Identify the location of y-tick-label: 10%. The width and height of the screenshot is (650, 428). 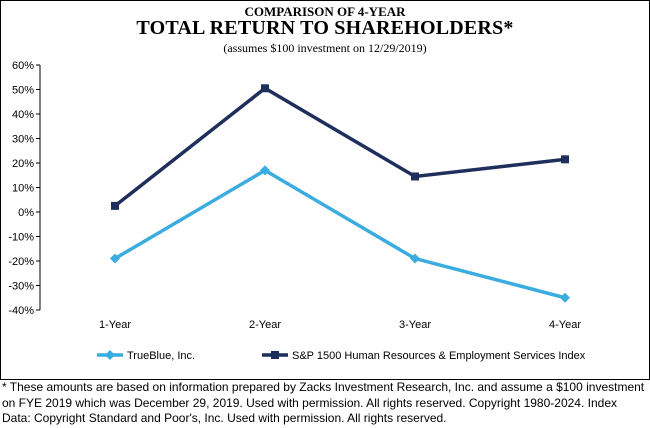
(23, 189).